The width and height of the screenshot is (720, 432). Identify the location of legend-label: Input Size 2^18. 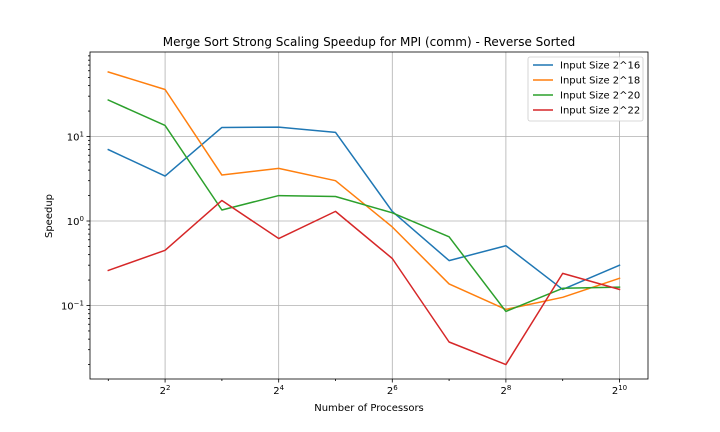
(600, 81).